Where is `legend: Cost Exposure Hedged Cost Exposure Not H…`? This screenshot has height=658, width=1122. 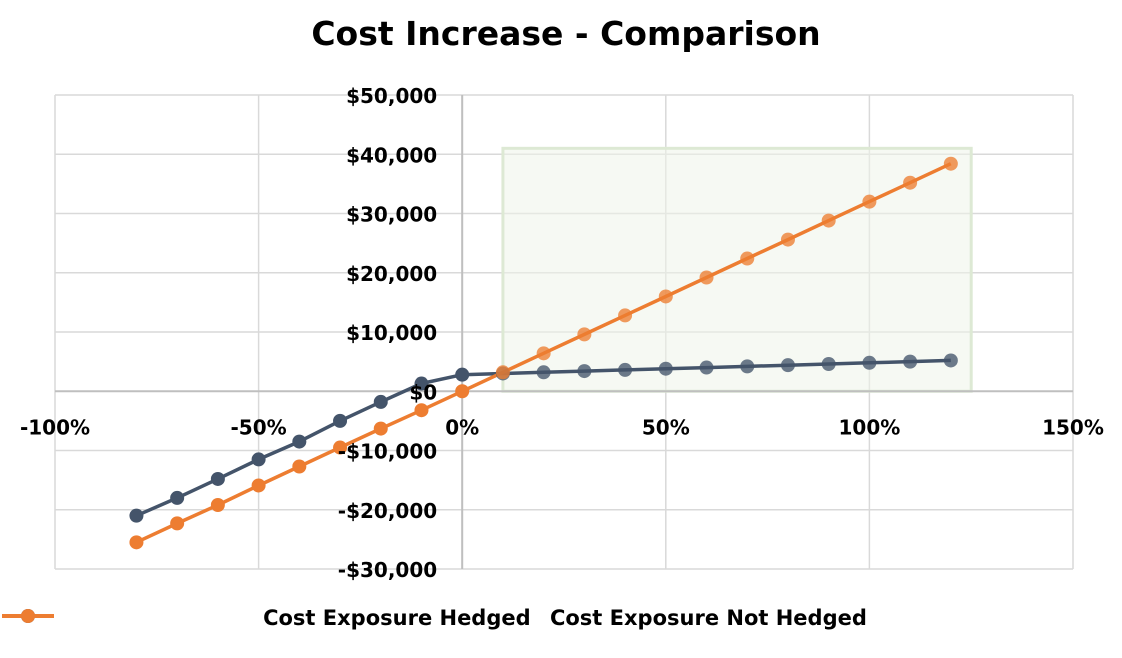
legend: Cost Exposure Hedged Cost Exposure Not H… is located at coordinates (561, 618).